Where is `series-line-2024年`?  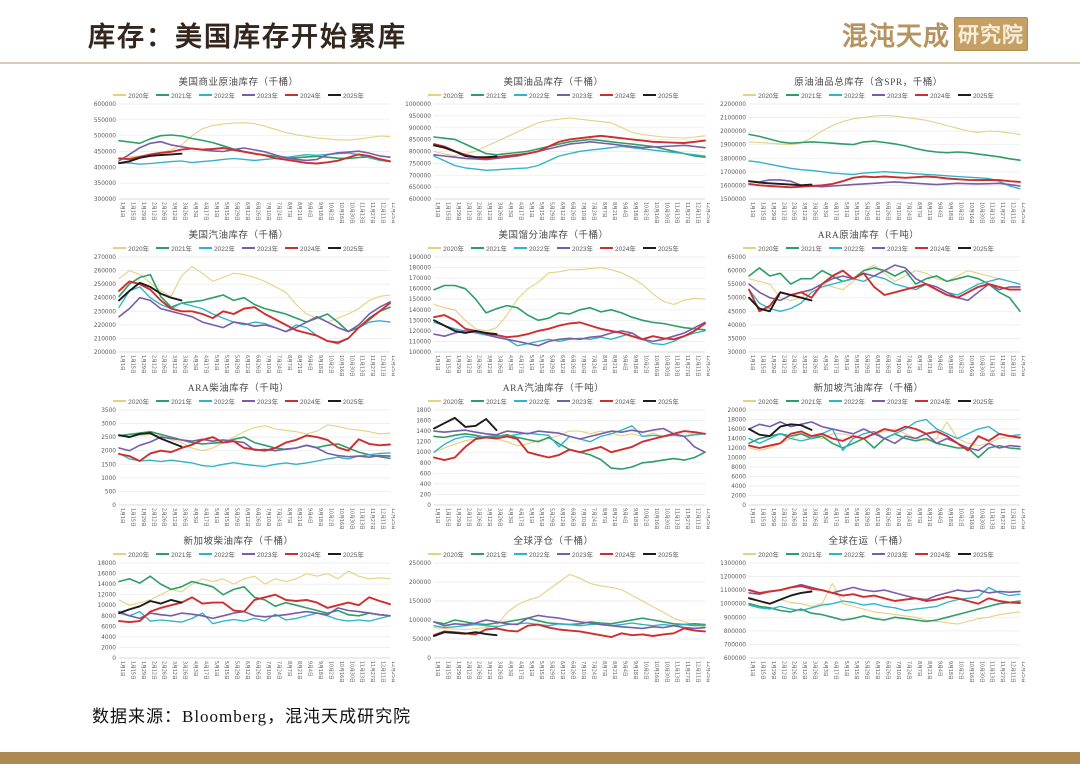
series-line-2024年 is located at coordinates (254, 608).